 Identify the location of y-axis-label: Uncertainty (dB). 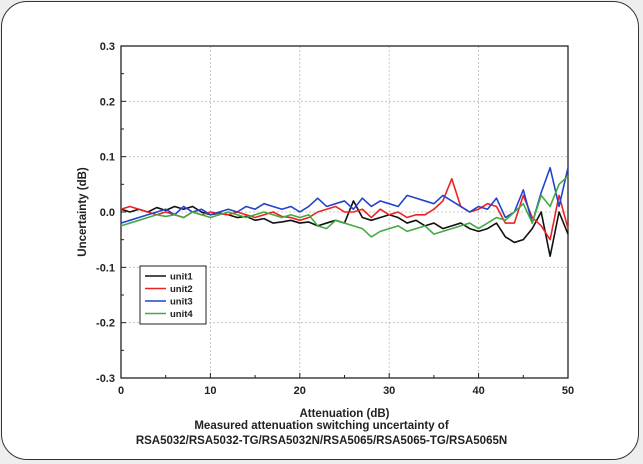
(83, 212).